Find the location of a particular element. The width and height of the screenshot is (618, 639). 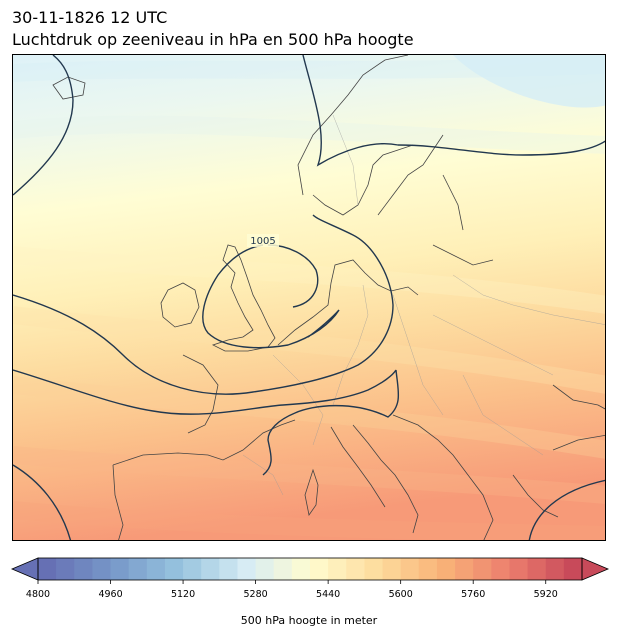

isobar-south is located at coordinates (206, 422).